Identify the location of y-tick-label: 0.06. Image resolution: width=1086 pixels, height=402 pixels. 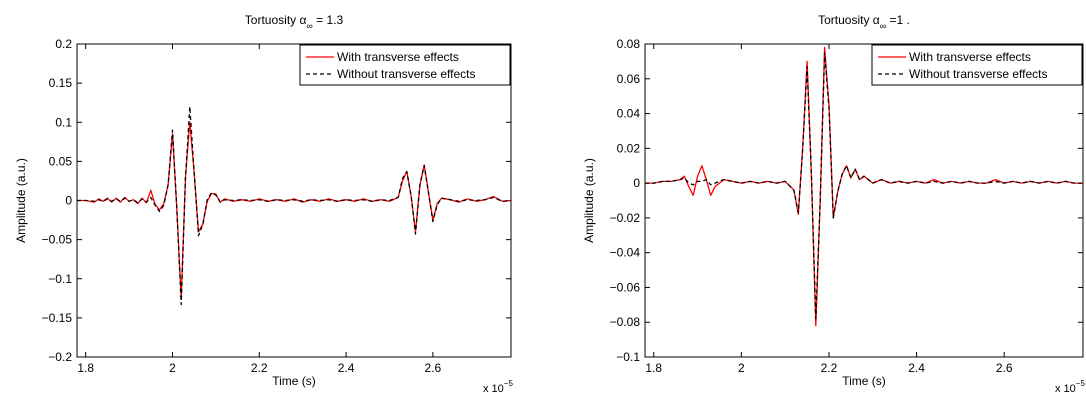
(629, 79).